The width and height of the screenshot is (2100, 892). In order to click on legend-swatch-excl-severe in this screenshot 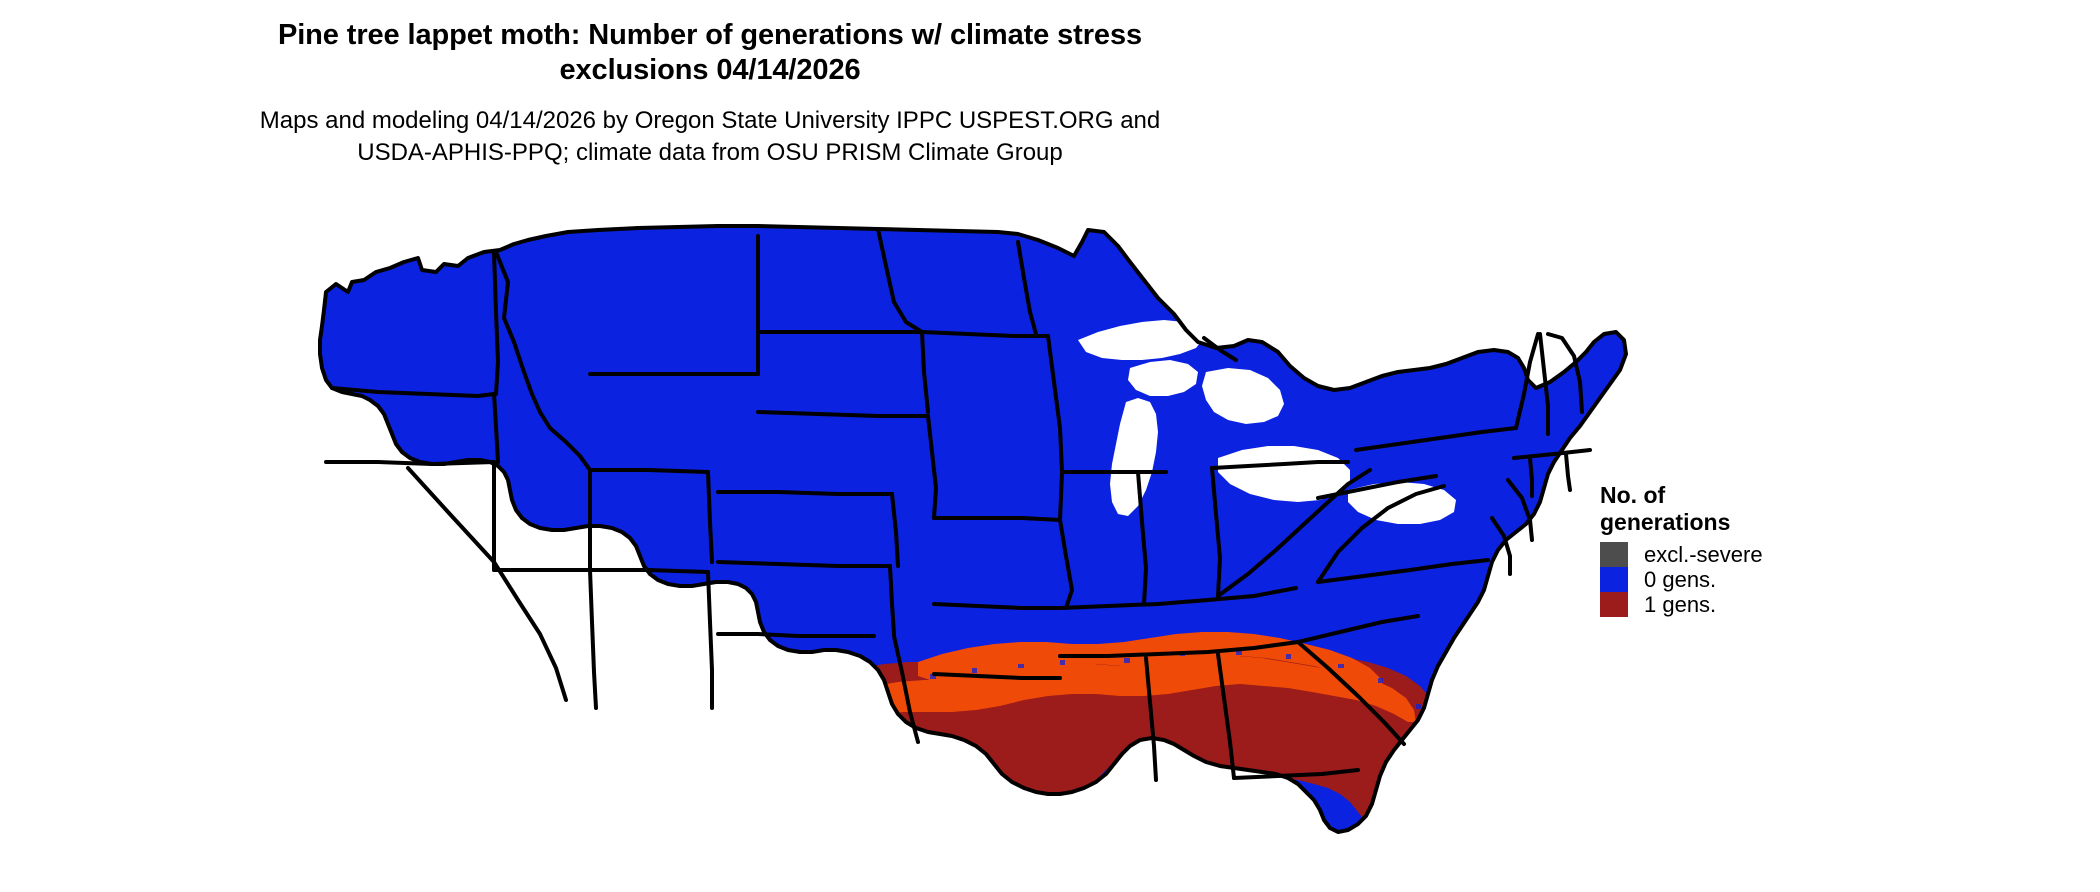, I will do `click(1614, 554)`.